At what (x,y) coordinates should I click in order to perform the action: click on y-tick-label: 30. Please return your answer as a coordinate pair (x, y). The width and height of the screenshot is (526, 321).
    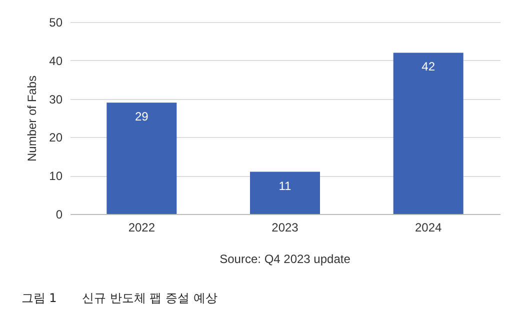
    Looking at the image, I should click on (56, 99).